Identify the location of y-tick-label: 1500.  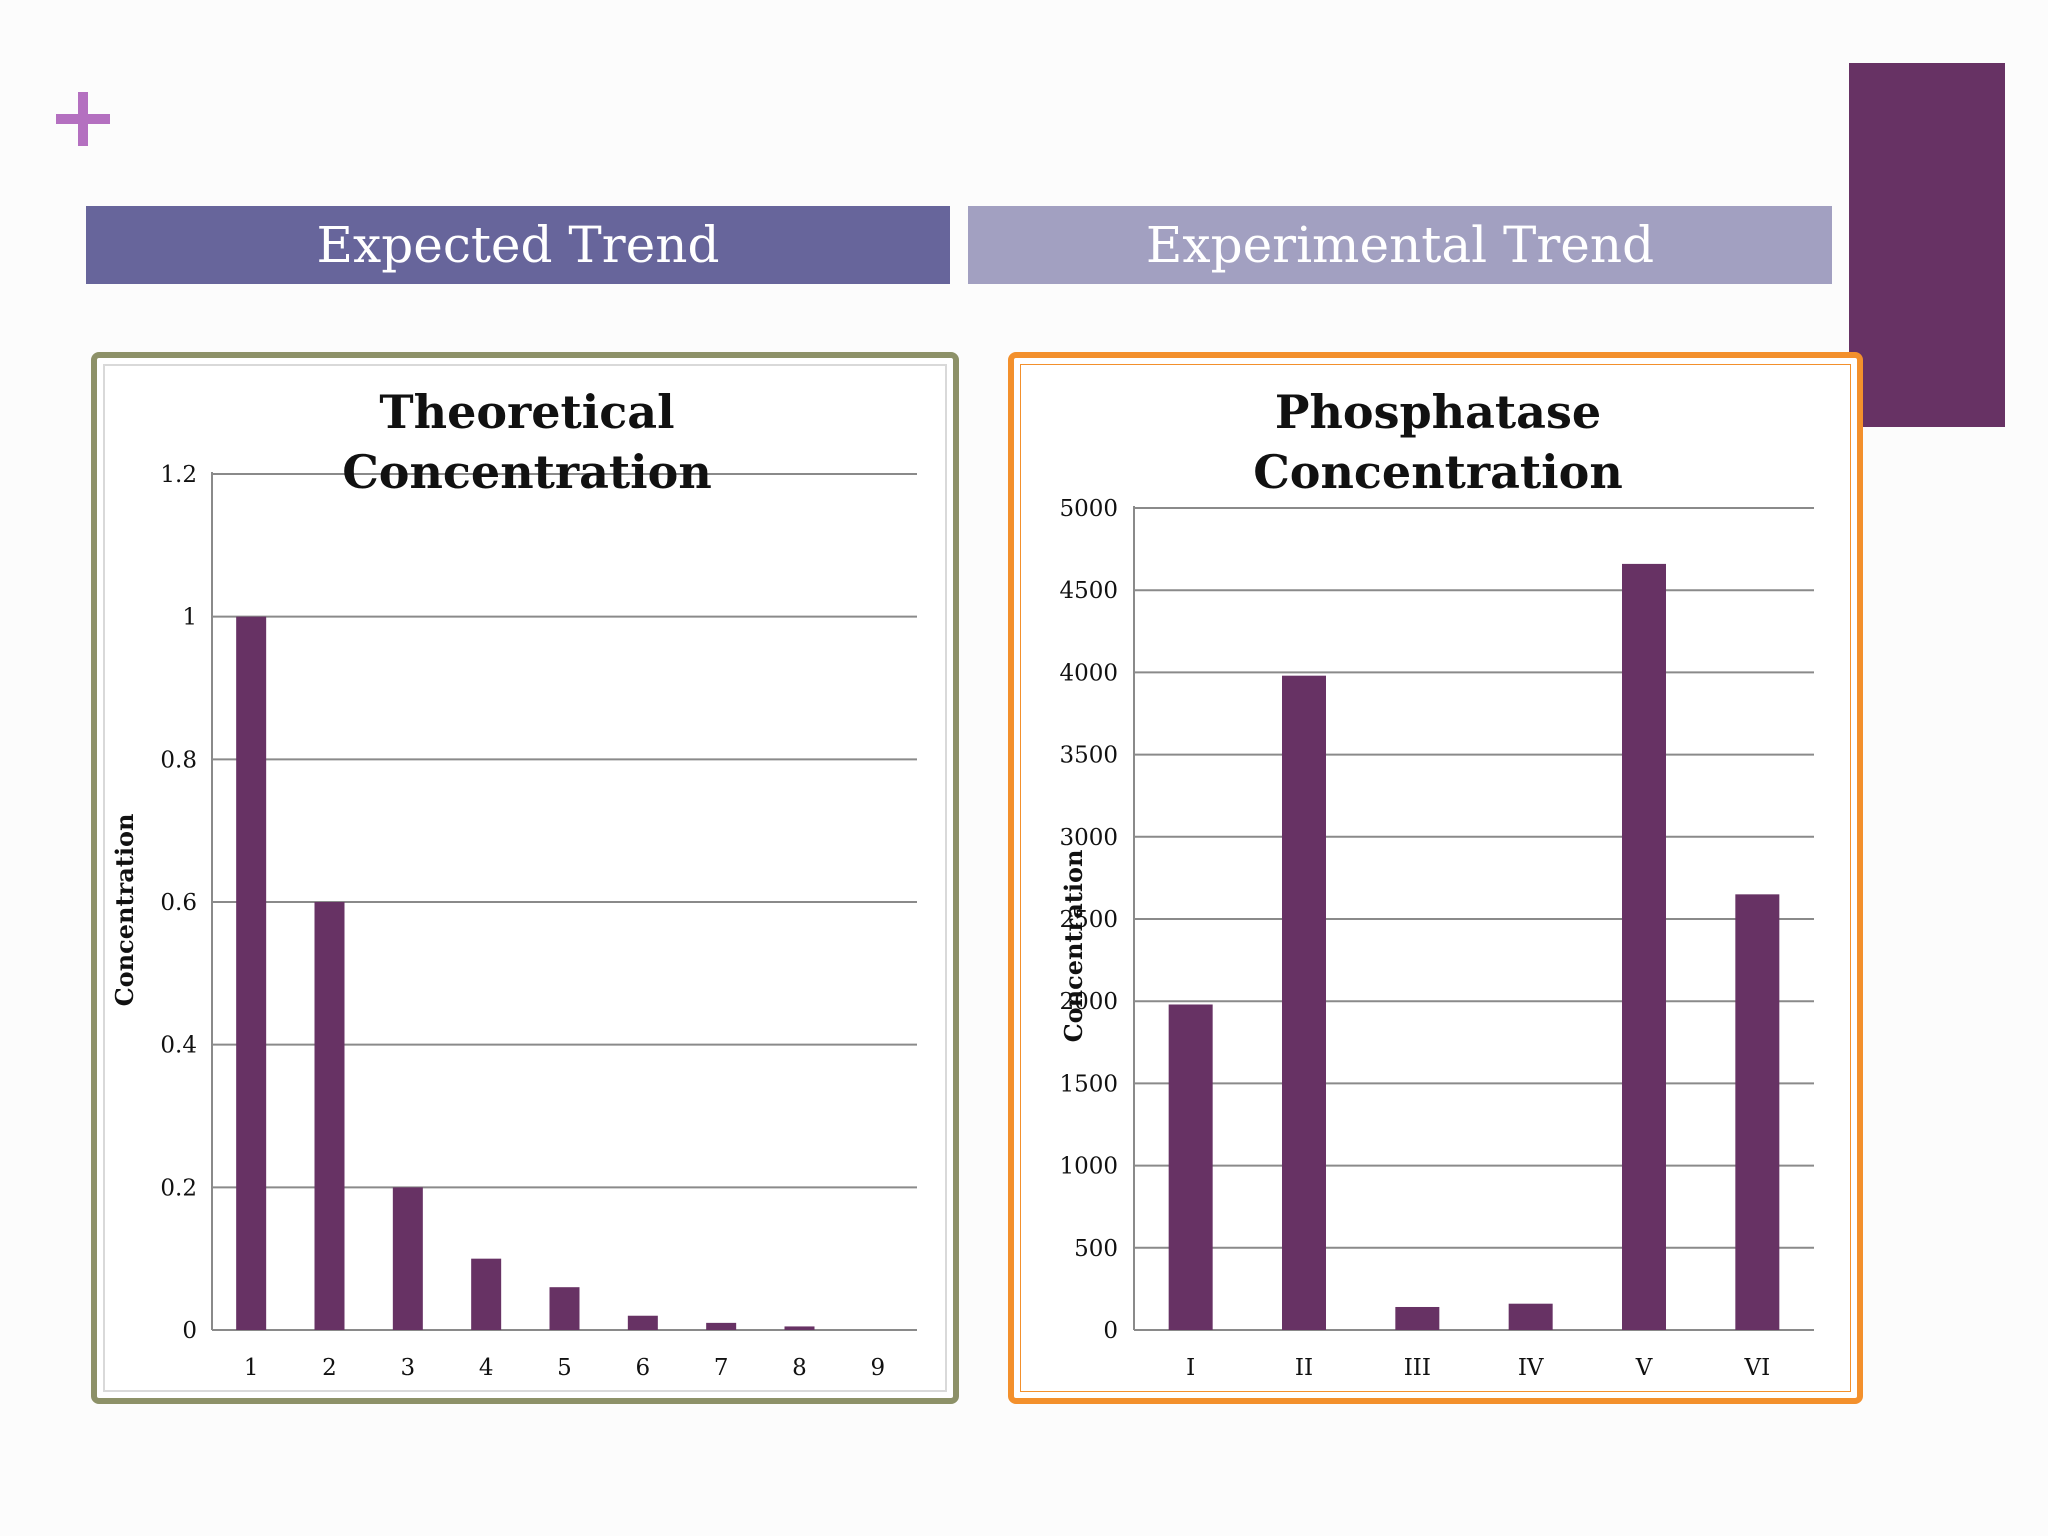
(1088, 1084).